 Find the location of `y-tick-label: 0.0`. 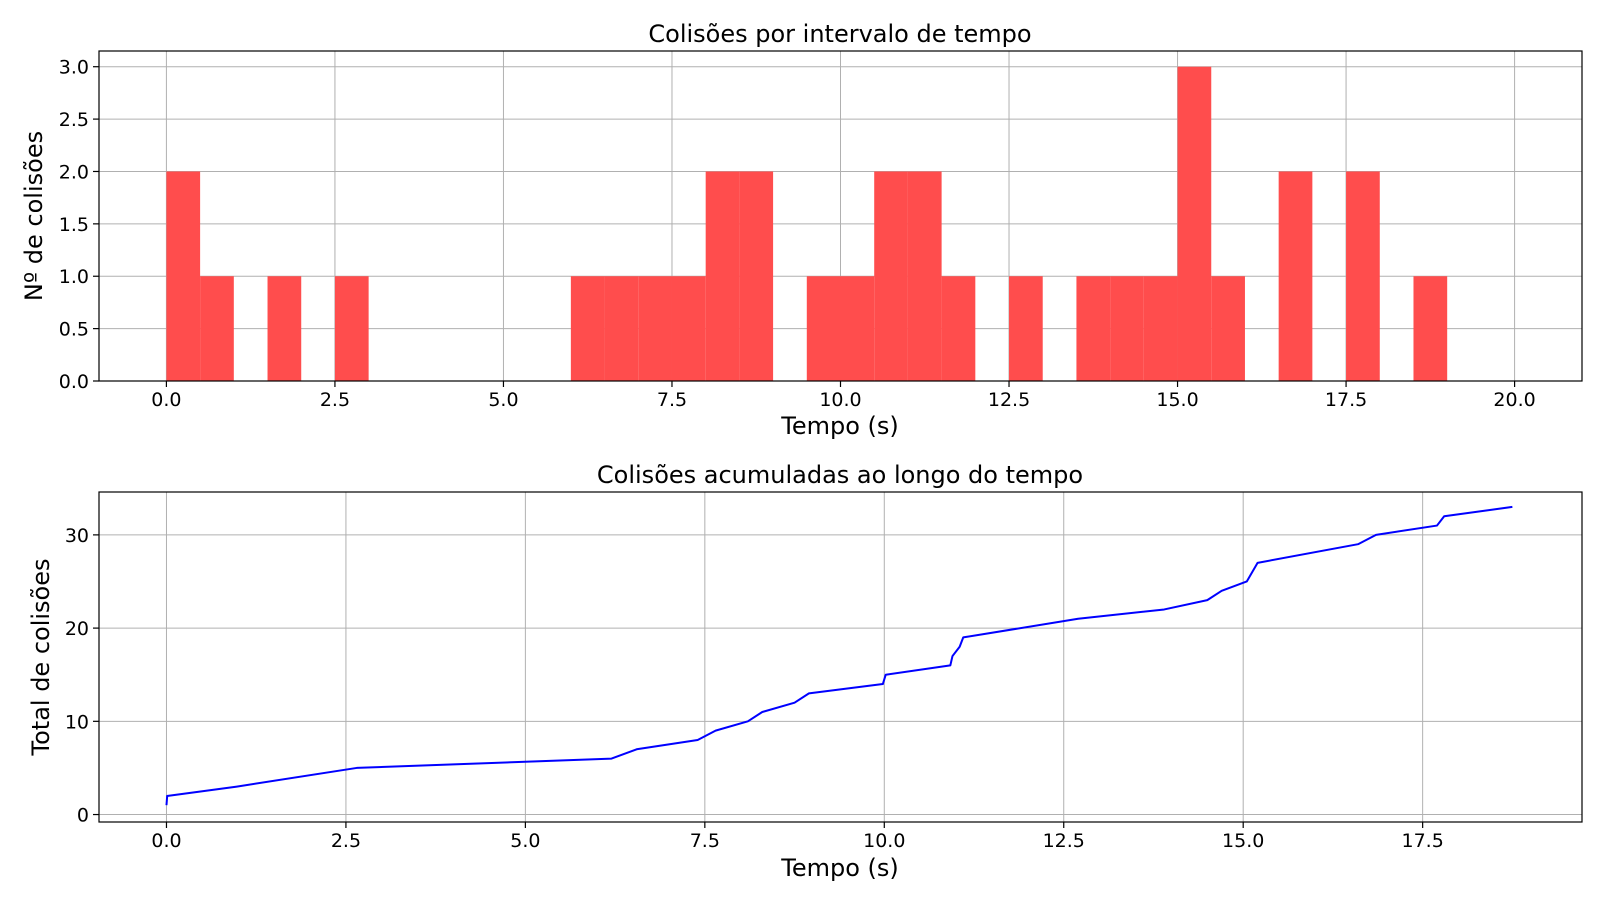

y-tick-label: 0.0 is located at coordinates (74, 382).